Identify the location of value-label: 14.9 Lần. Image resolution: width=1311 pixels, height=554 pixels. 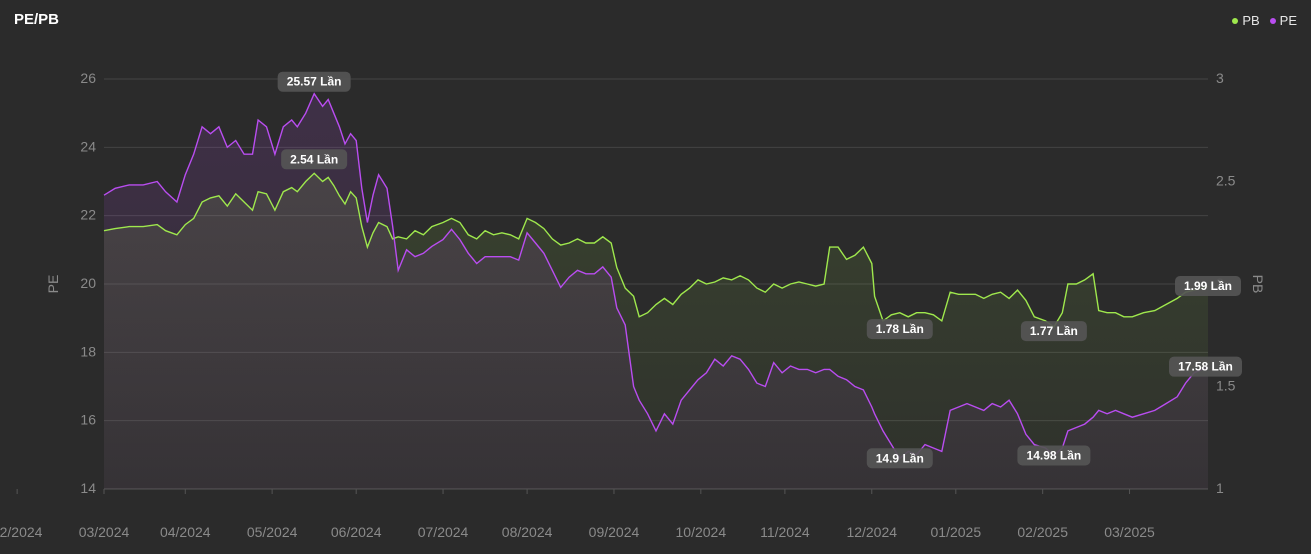
(900, 458).